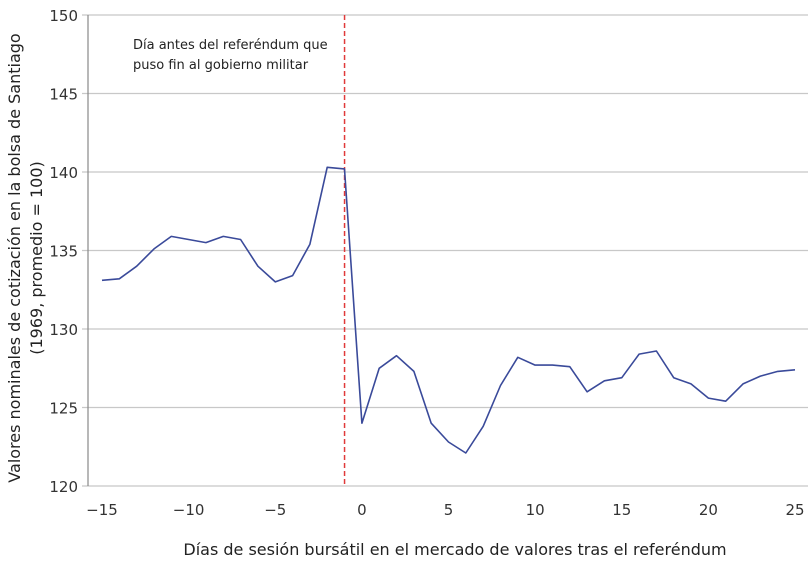 Image resolution: width=810 pixels, height=561 pixels. I want to click on x-tick-label: −10, so click(189, 510).